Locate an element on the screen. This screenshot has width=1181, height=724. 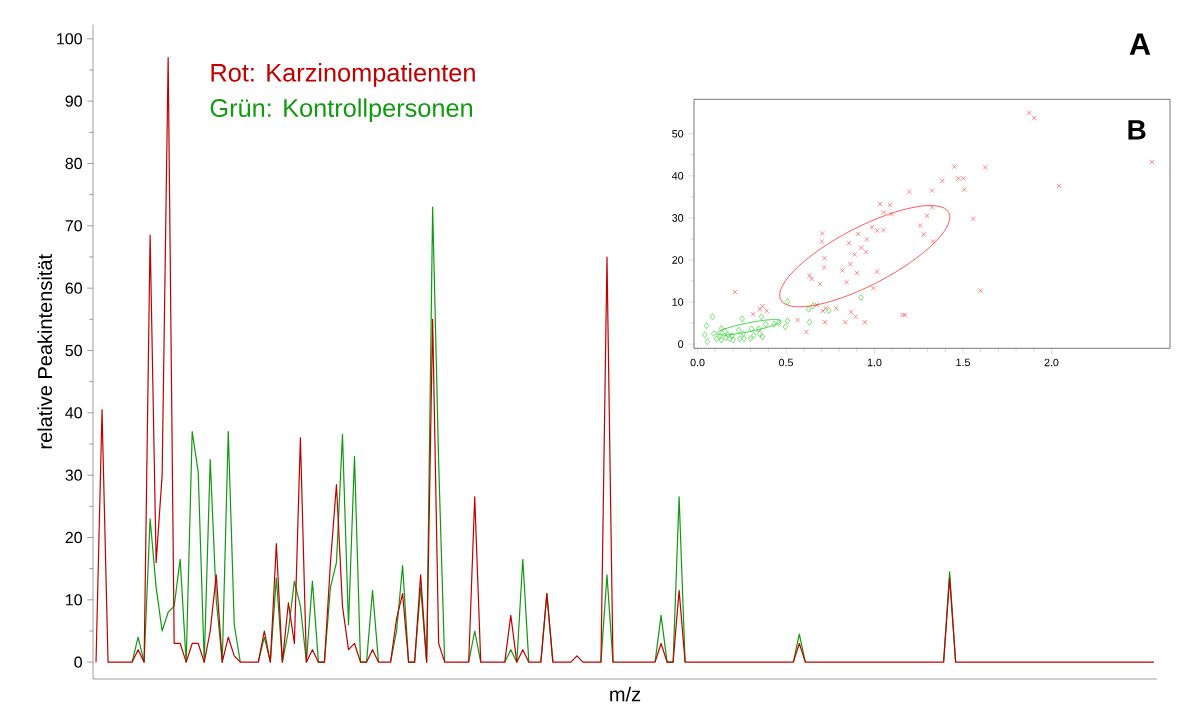
y-tick-label: 80 is located at coordinates (73, 163).